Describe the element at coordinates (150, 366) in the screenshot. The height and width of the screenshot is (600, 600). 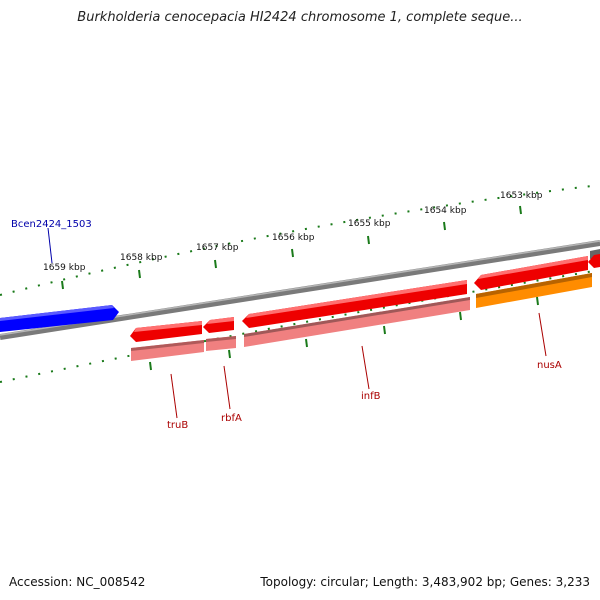
I see `inner-tick-1658kbp` at that location.